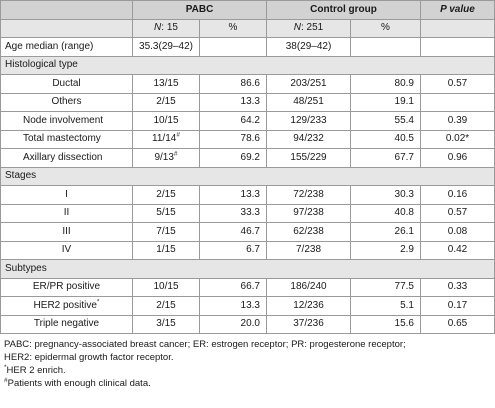  I want to click on control-count: 94/232, so click(308, 139).